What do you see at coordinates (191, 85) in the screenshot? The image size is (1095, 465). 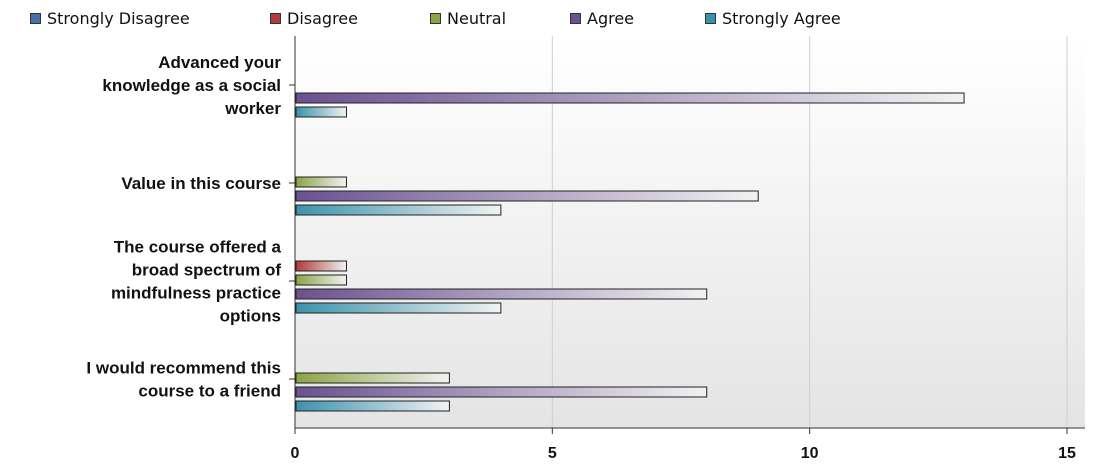 I see `category-label: knowledge as a social` at bounding box center [191, 85].